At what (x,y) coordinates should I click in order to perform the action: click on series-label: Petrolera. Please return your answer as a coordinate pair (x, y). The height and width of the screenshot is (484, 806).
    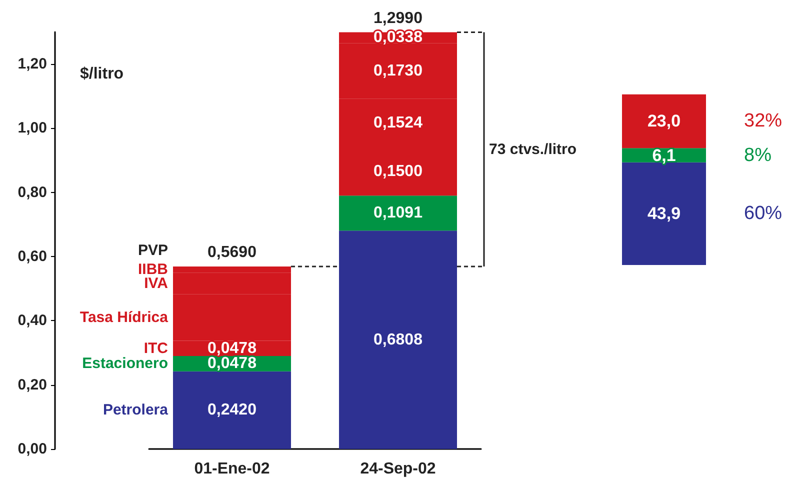
    Looking at the image, I should click on (135, 410).